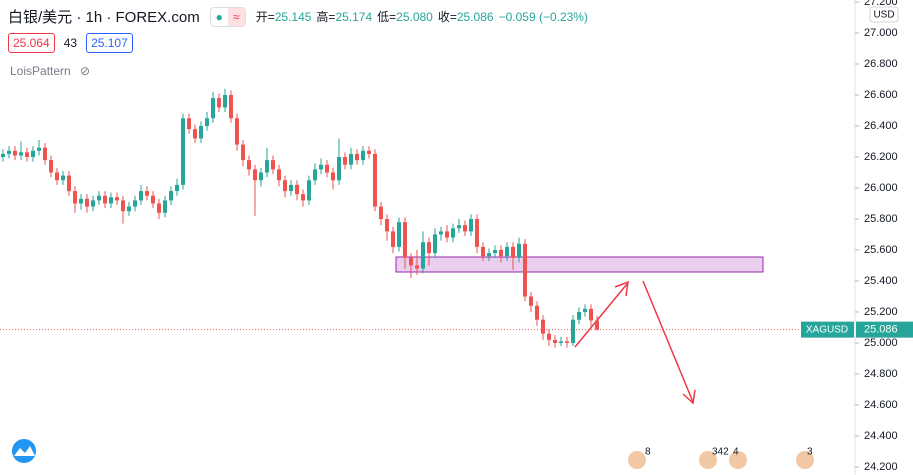 This screenshot has height=475, width=913. Describe the element at coordinates (475, 16) in the screenshot. I see `ohlc-value: 25.086` at that location.